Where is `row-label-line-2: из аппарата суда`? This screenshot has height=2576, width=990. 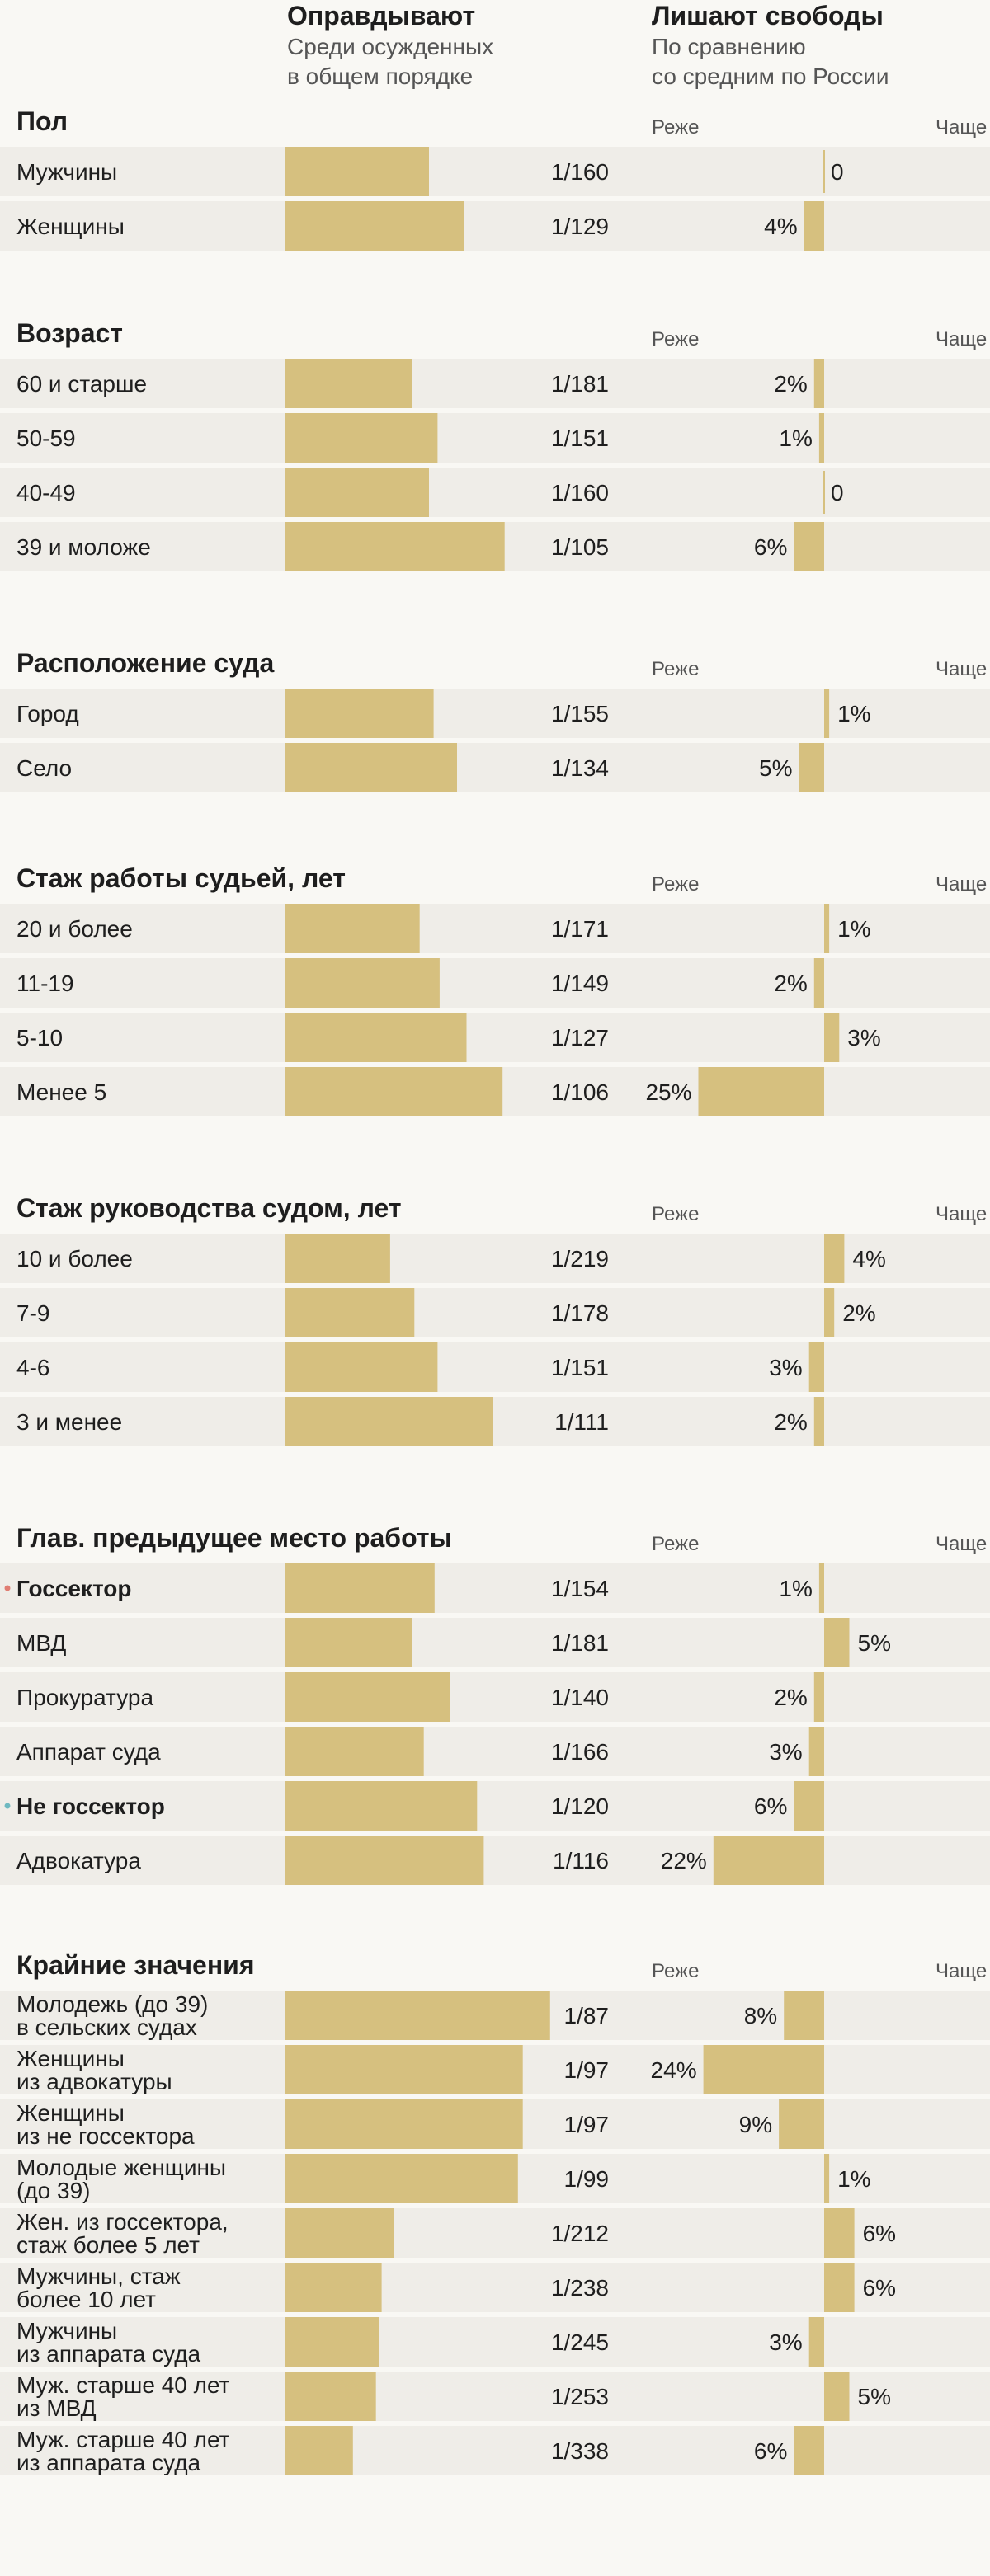 row-label-line-2: из аппарата суда is located at coordinates (108, 2462).